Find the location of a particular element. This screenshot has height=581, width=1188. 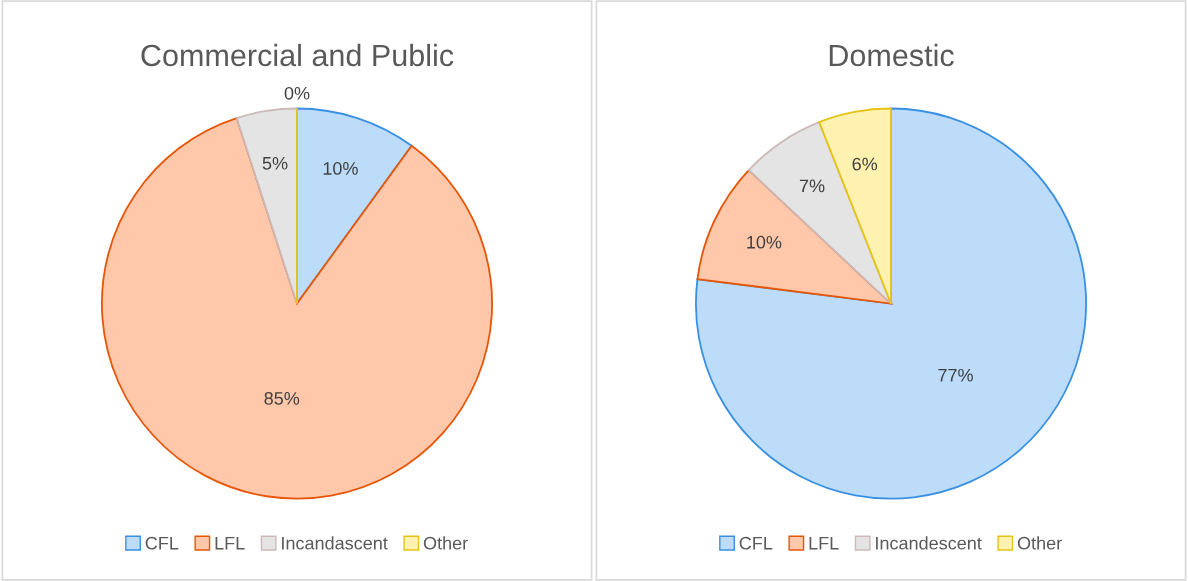

legend-label: Incandascent is located at coordinates (335, 543).